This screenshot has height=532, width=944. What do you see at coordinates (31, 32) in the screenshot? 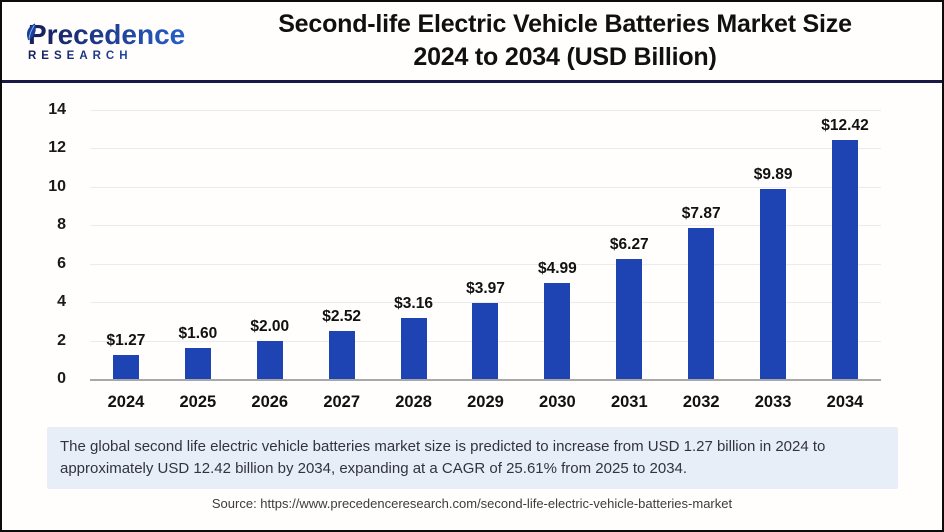
I see `leaf-icon` at bounding box center [31, 32].